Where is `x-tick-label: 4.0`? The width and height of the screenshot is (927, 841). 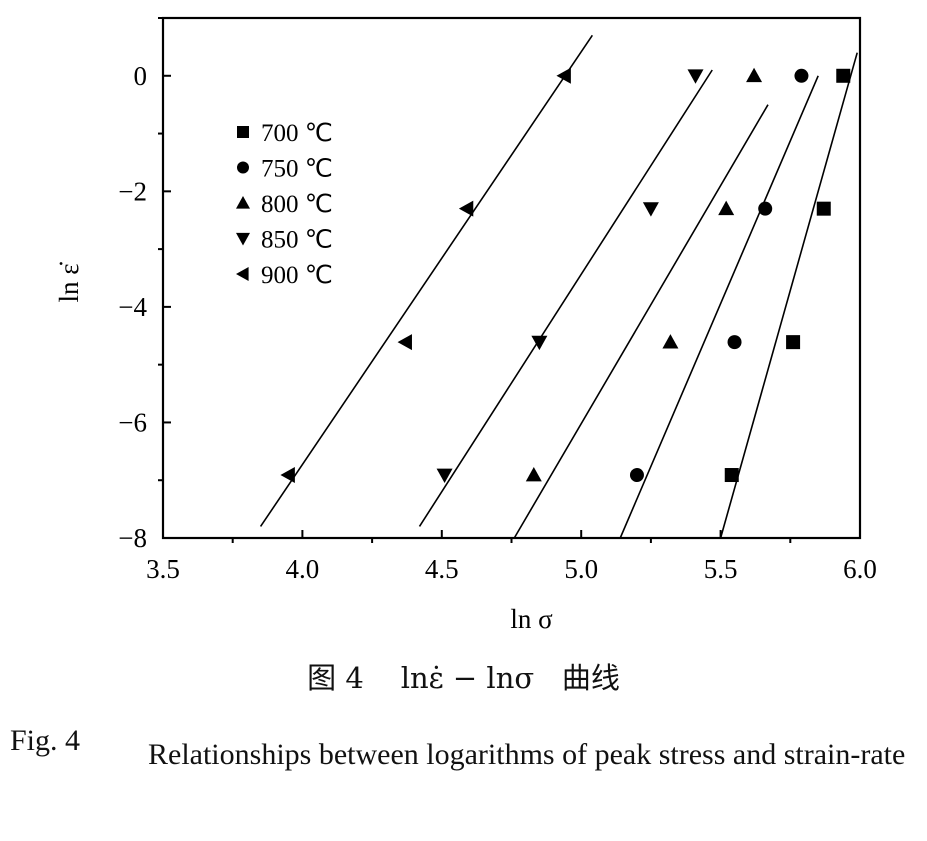
x-tick-label: 4.0 is located at coordinates (303, 569).